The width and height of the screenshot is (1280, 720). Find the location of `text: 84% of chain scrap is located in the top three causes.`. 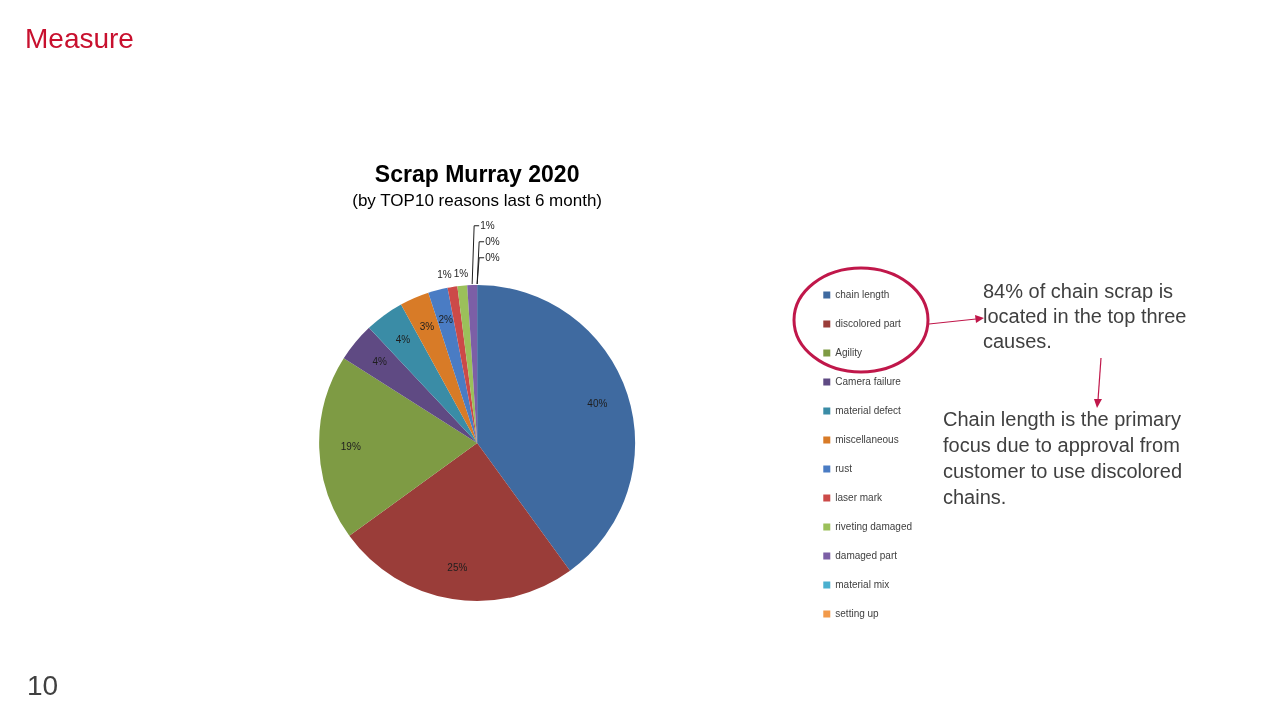

text: 84% of chain scrap is located in the top three causes. is located at coordinates (1085, 316).